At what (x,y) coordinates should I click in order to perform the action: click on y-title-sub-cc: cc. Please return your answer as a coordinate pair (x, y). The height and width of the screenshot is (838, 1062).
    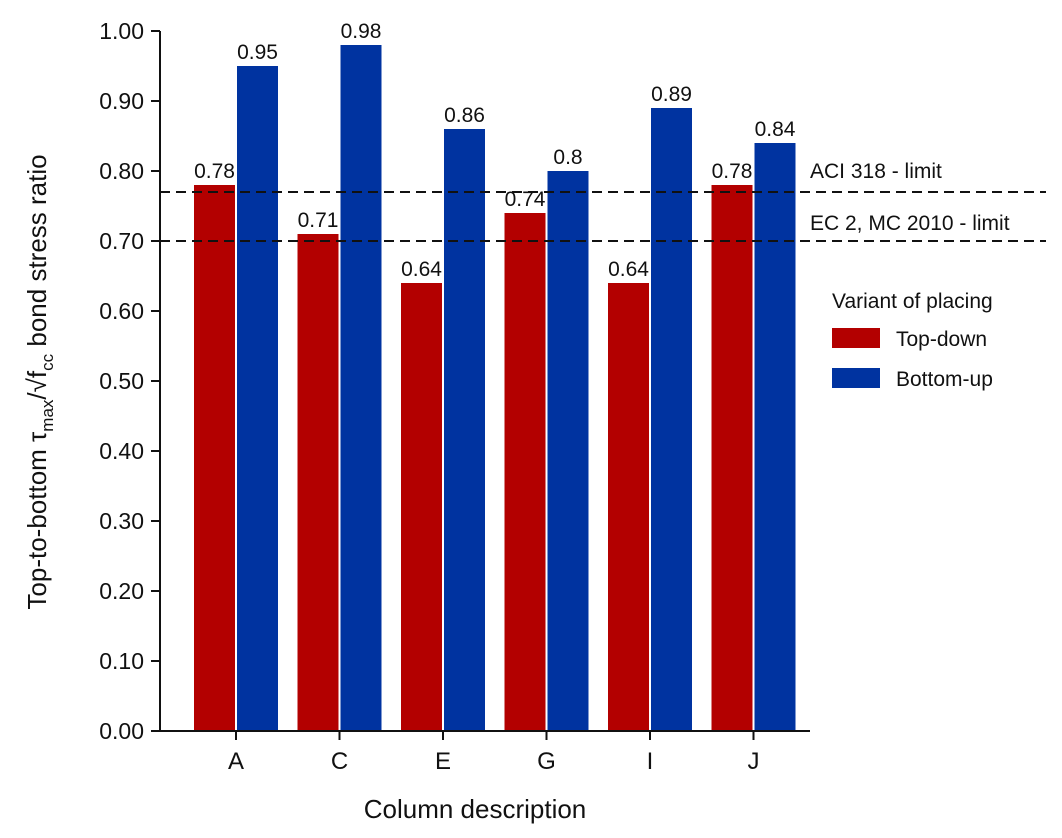
    Looking at the image, I should click on (47, 362).